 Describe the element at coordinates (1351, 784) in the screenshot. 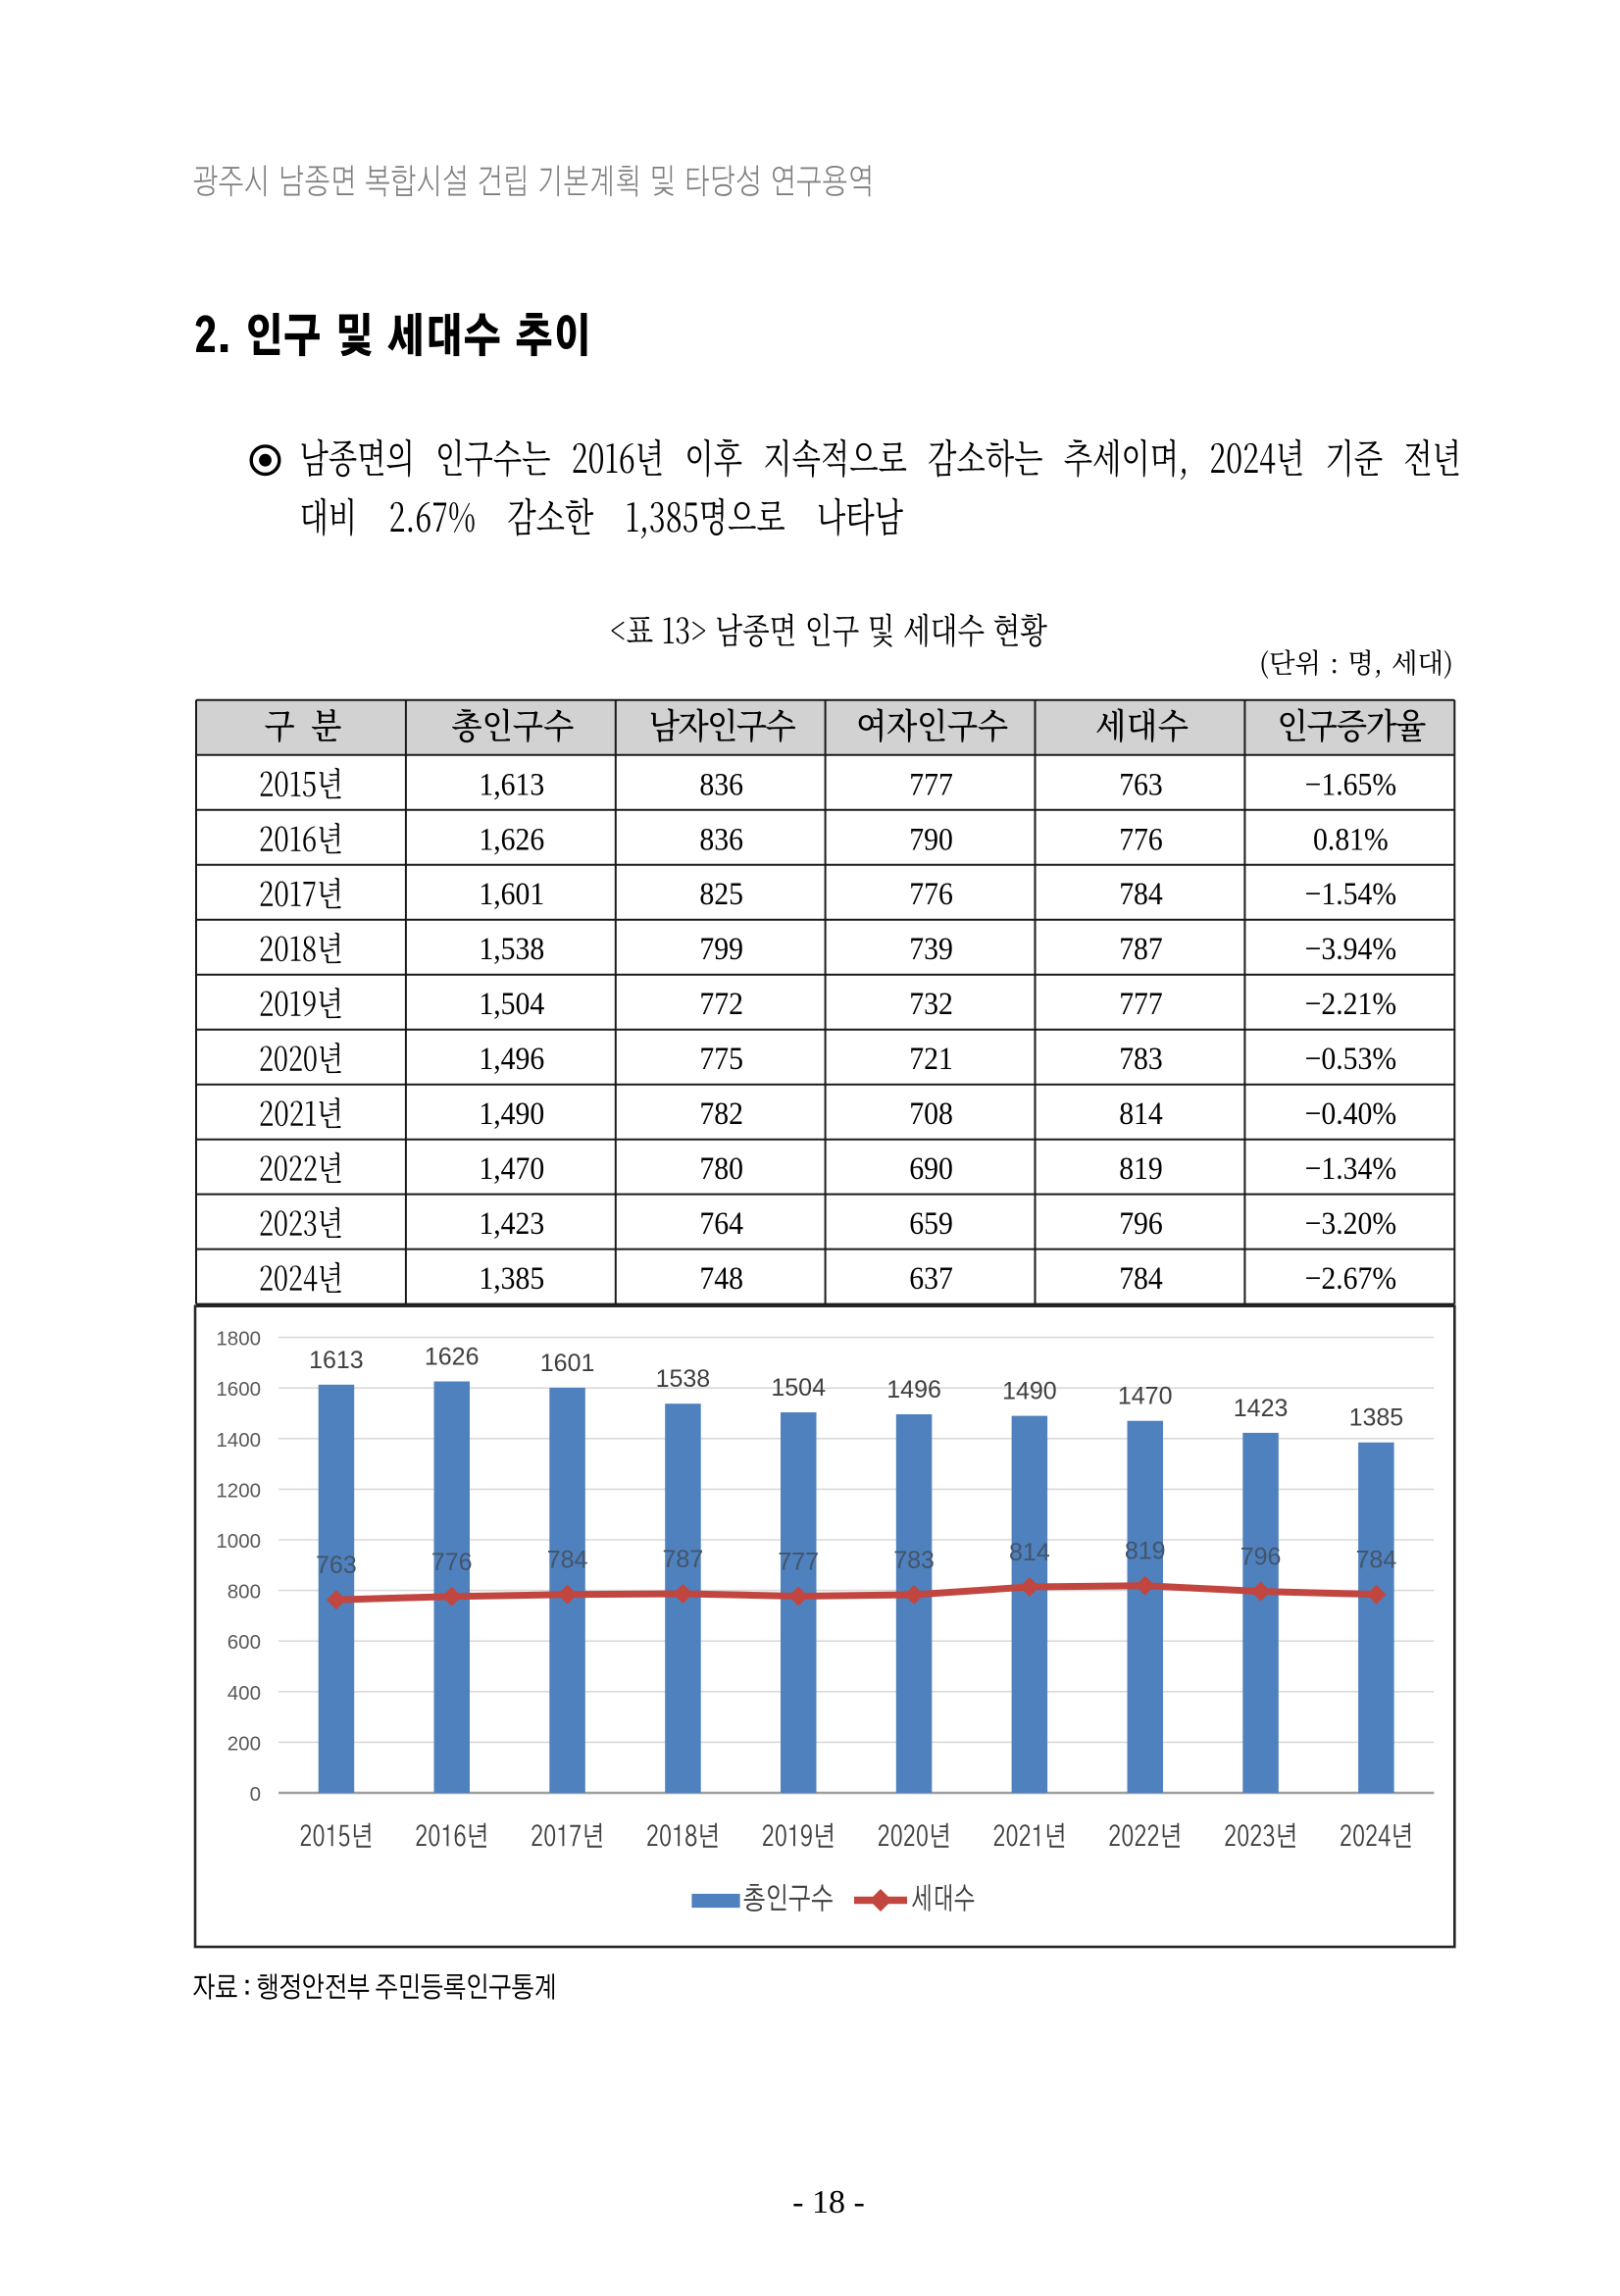

I see `svg-text: −1.65%` at that location.